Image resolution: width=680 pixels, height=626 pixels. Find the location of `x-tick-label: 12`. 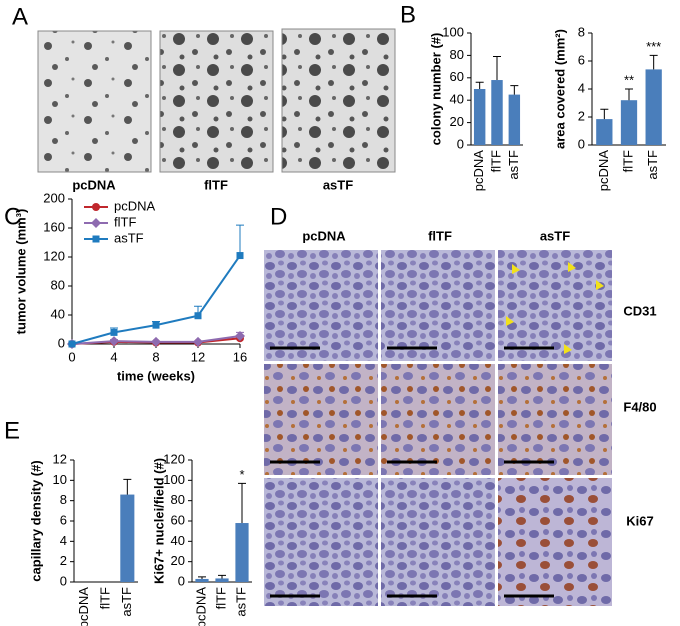

x-tick-label: 12 is located at coordinates (198, 356).